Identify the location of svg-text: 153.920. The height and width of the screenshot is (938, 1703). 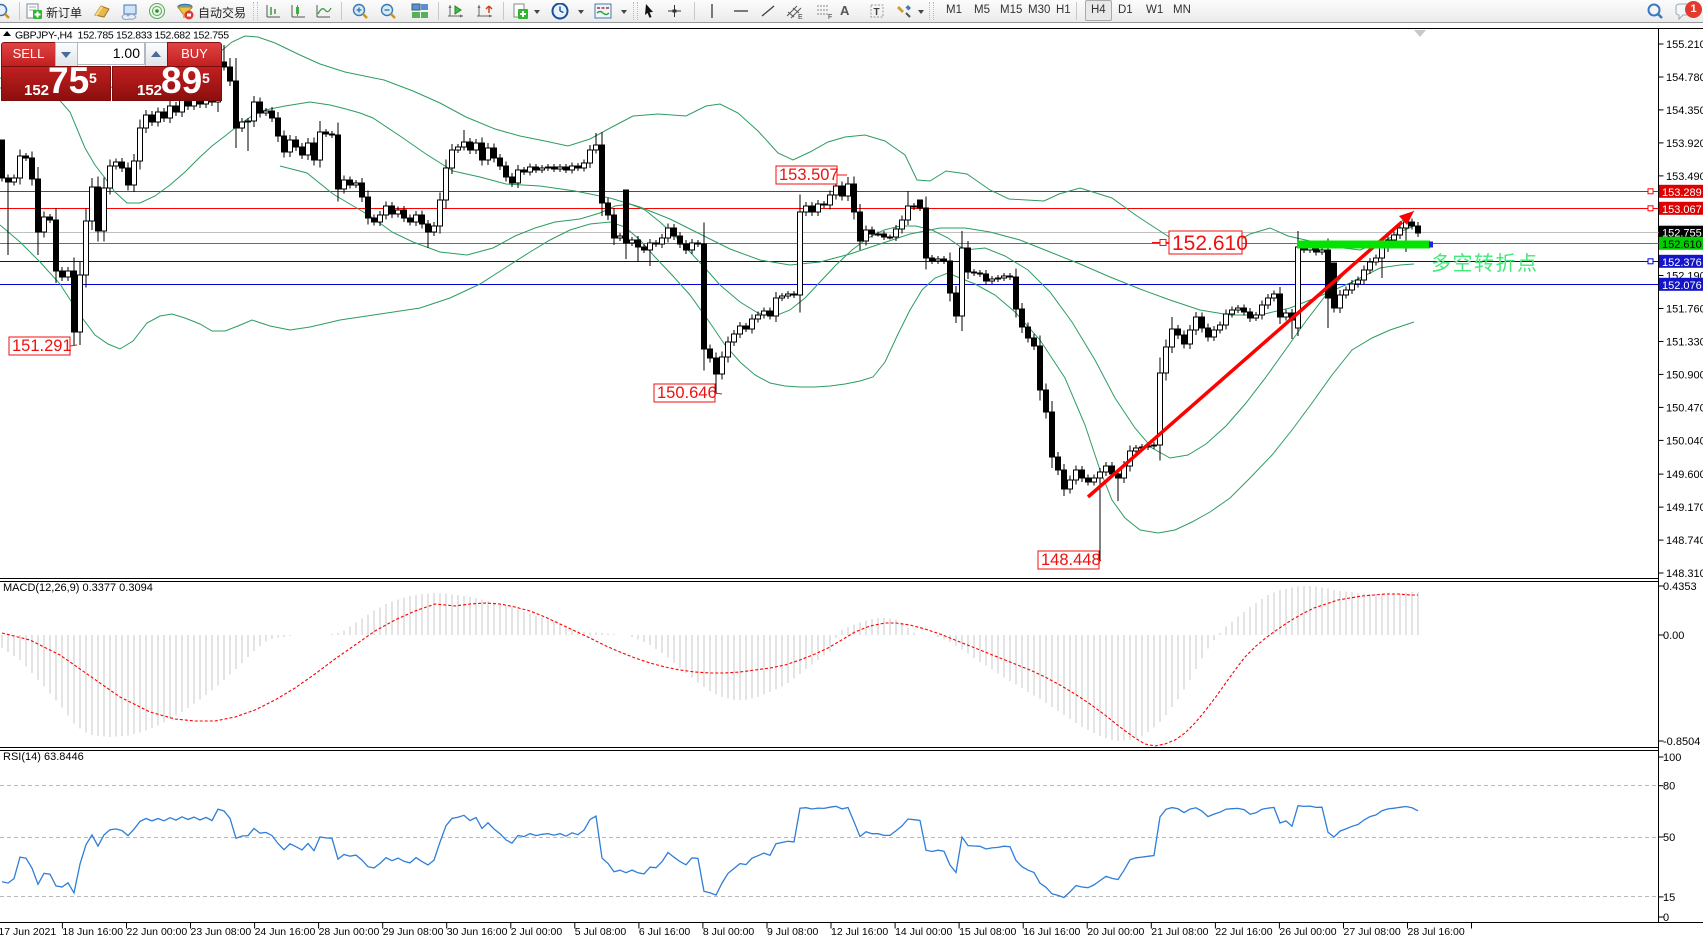
(1684, 144).